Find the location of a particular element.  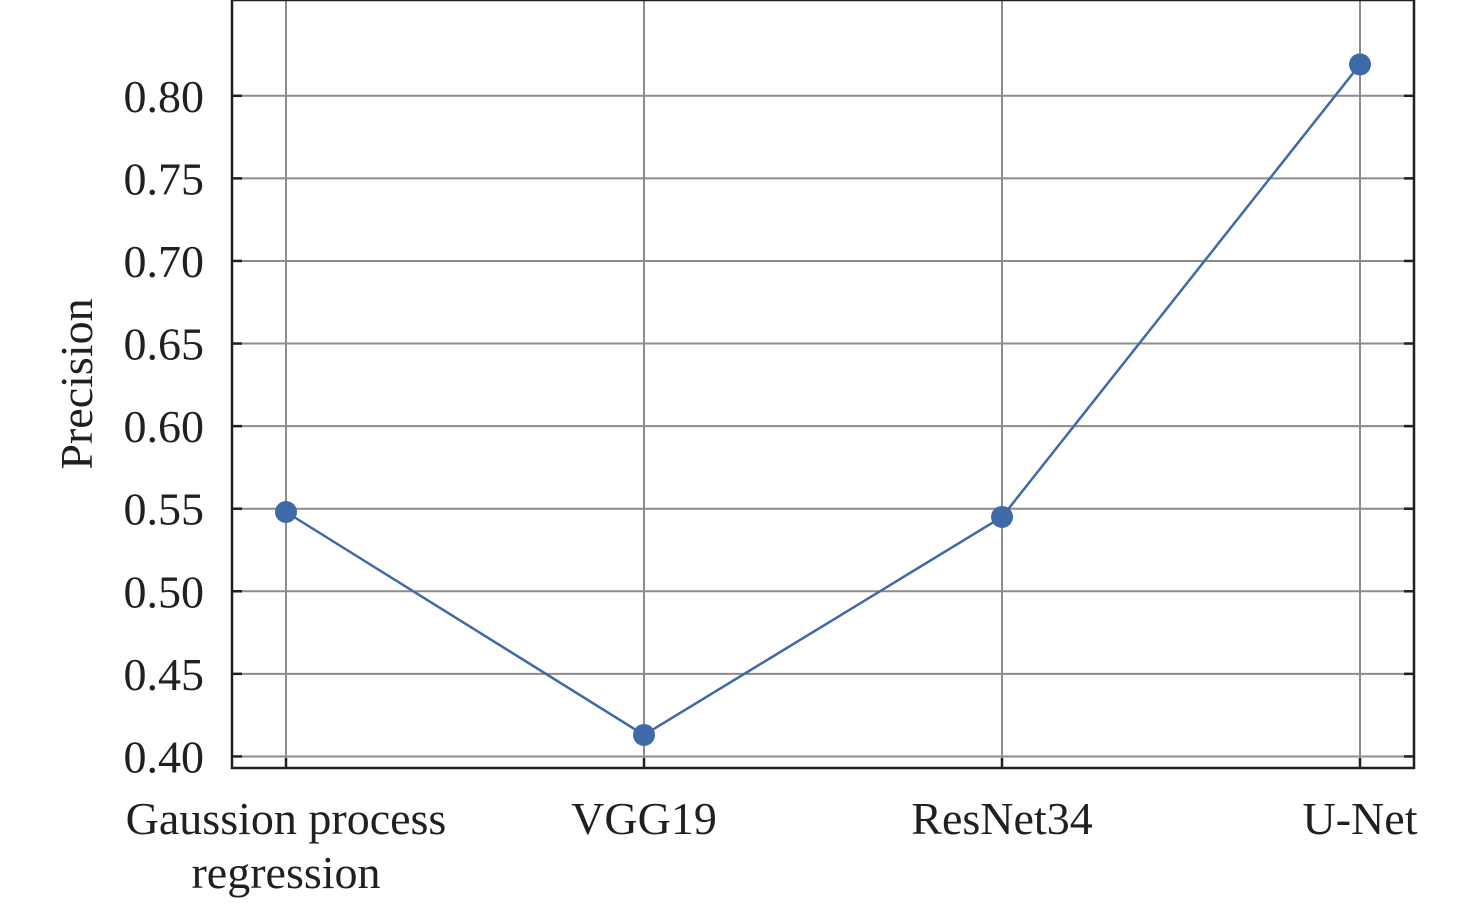

x-tick-label-line: Gaussion process is located at coordinates (286, 818).